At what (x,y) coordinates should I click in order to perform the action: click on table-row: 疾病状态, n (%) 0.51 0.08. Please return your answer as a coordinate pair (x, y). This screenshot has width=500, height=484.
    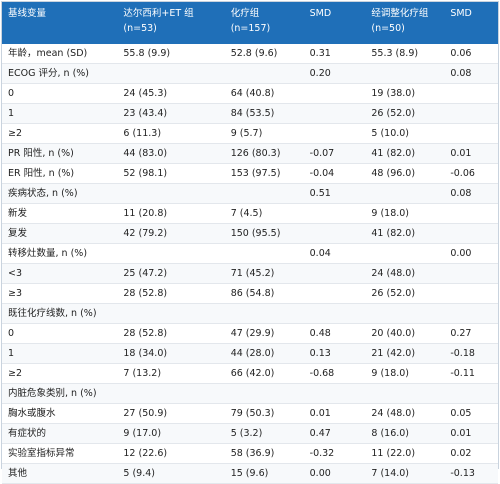
    Looking at the image, I should click on (250, 193).